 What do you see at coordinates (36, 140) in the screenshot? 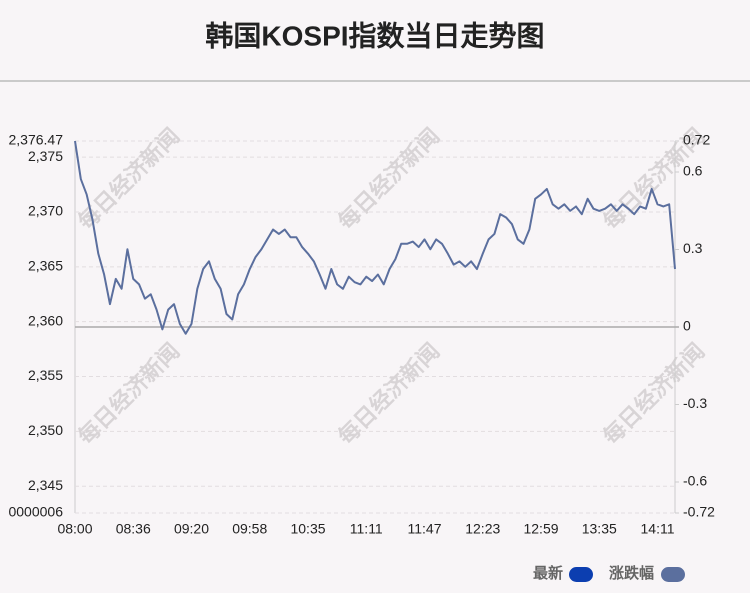
I see `y-tick-label: 2,376.47` at bounding box center [36, 140].